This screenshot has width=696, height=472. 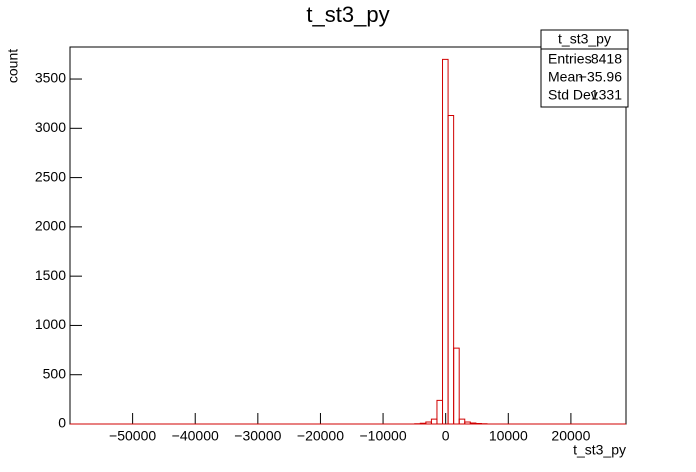 I want to click on stats-box: t_st3_py, so click(x=584, y=68).